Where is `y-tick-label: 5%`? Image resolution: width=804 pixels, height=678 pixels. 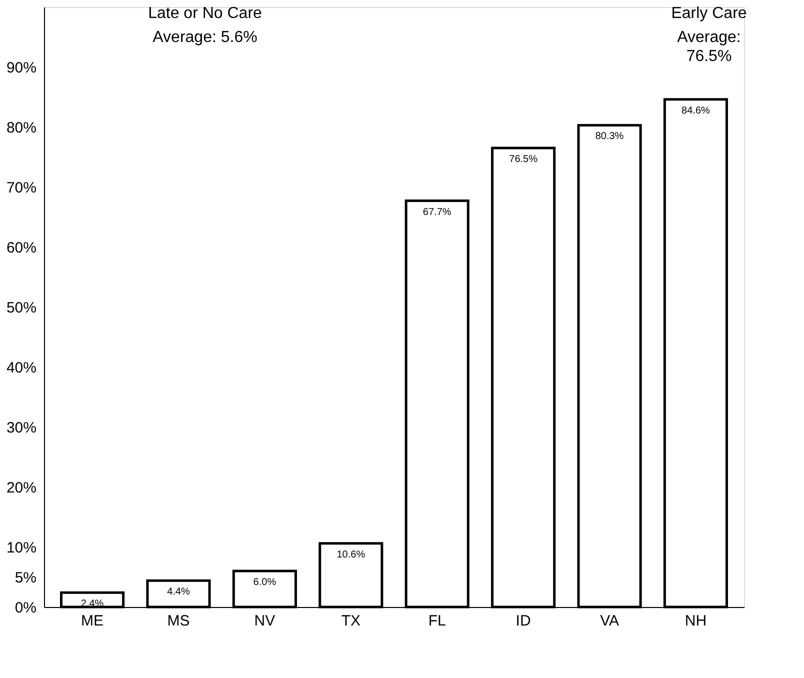
y-tick-label: 5% is located at coordinates (25, 578).